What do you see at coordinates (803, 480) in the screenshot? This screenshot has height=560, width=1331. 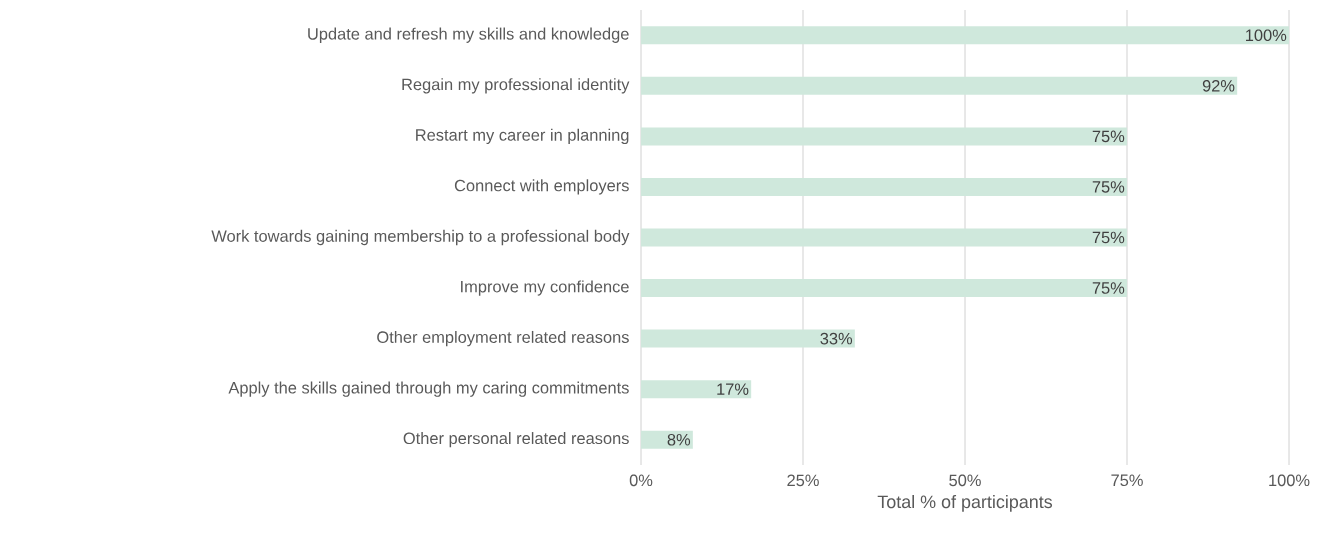 I see `x-tick-label: 25%` at bounding box center [803, 480].